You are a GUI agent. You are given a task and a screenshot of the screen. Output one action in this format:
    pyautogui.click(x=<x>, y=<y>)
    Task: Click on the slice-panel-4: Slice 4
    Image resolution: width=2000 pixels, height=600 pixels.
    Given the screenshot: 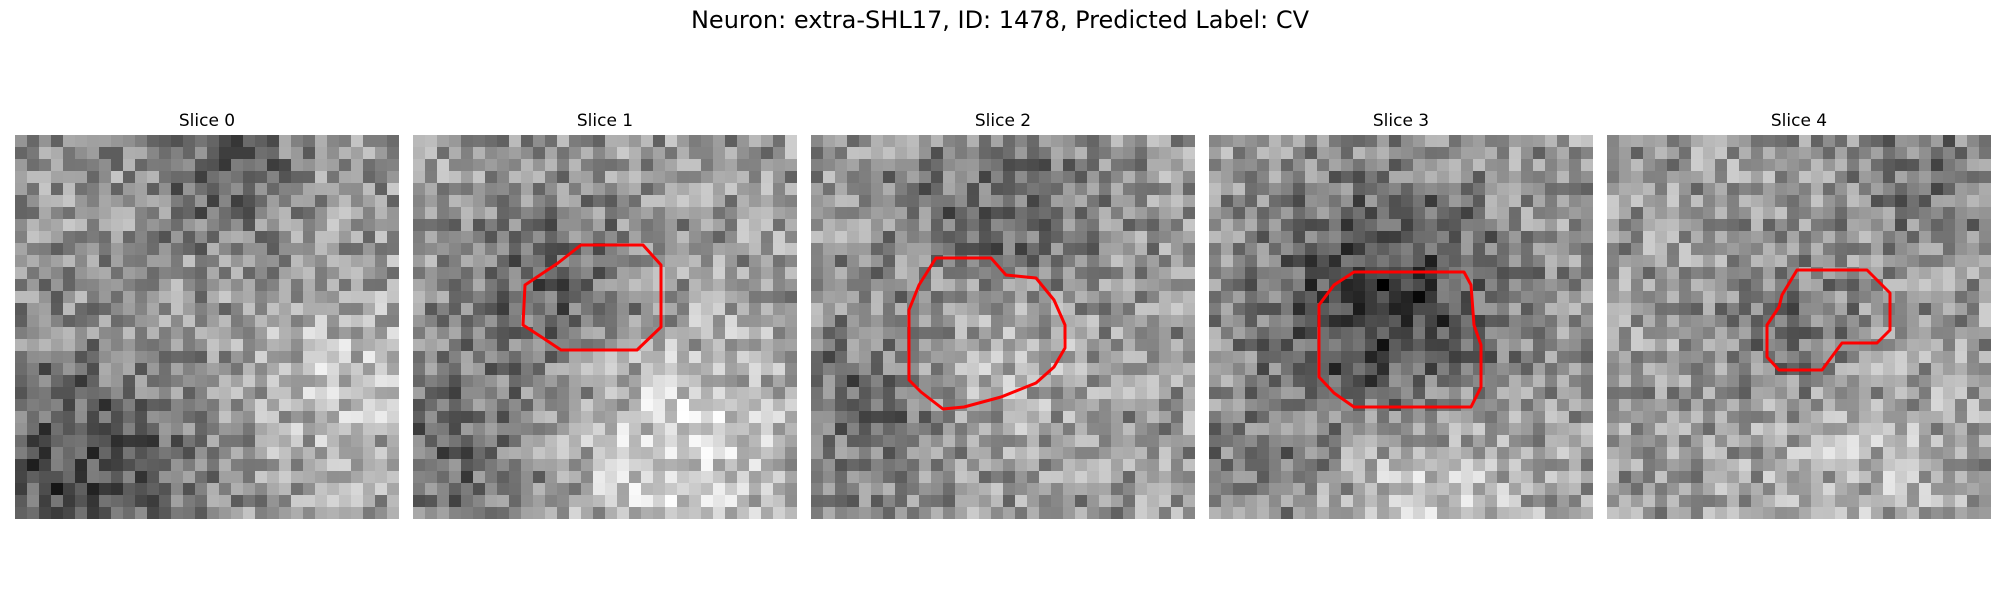 What is the action you would take?
    pyautogui.click(x=1799, y=314)
    